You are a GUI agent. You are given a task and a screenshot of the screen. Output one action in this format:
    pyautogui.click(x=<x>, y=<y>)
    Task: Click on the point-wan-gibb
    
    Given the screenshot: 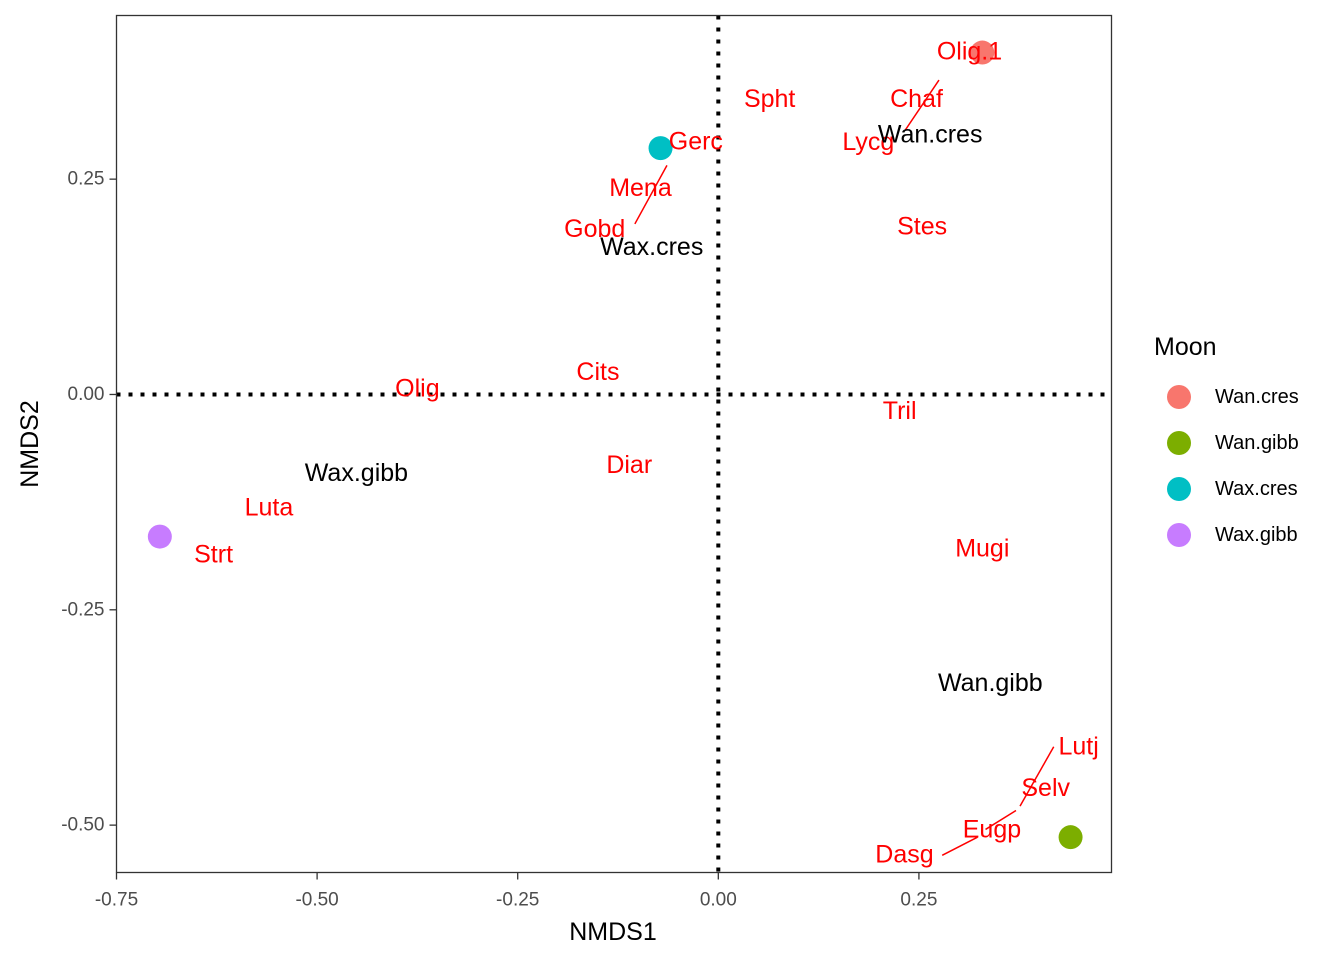 What is the action you would take?
    pyautogui.click(x=1070, y=837)
    